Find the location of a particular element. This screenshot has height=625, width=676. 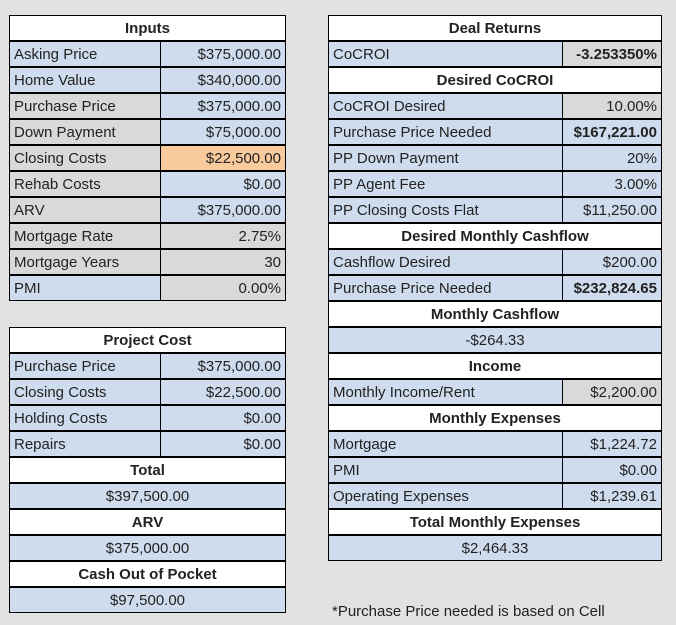

cell-home-value-value: $340,000.00 is located at coordinates (223, 80).